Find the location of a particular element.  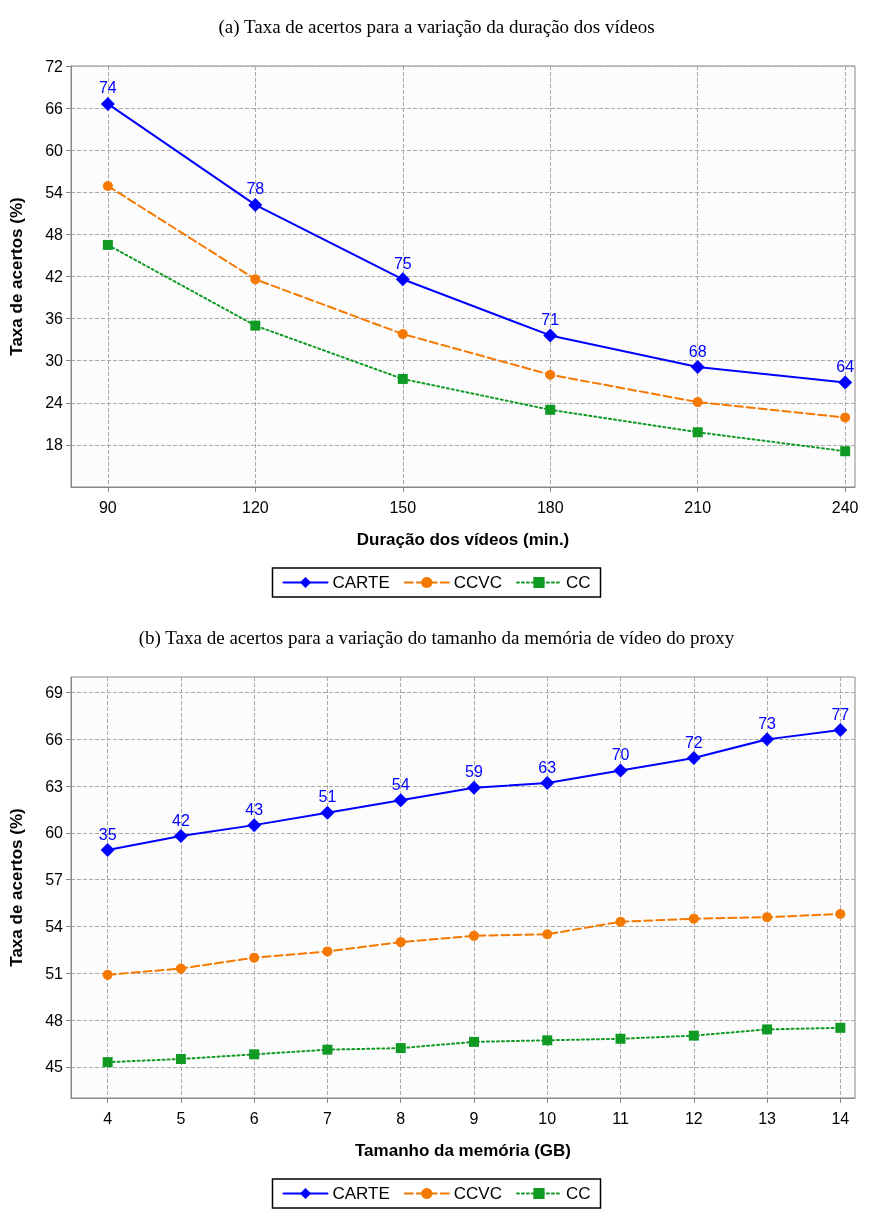

annotation: 71 is located at coordinates (550, 319).